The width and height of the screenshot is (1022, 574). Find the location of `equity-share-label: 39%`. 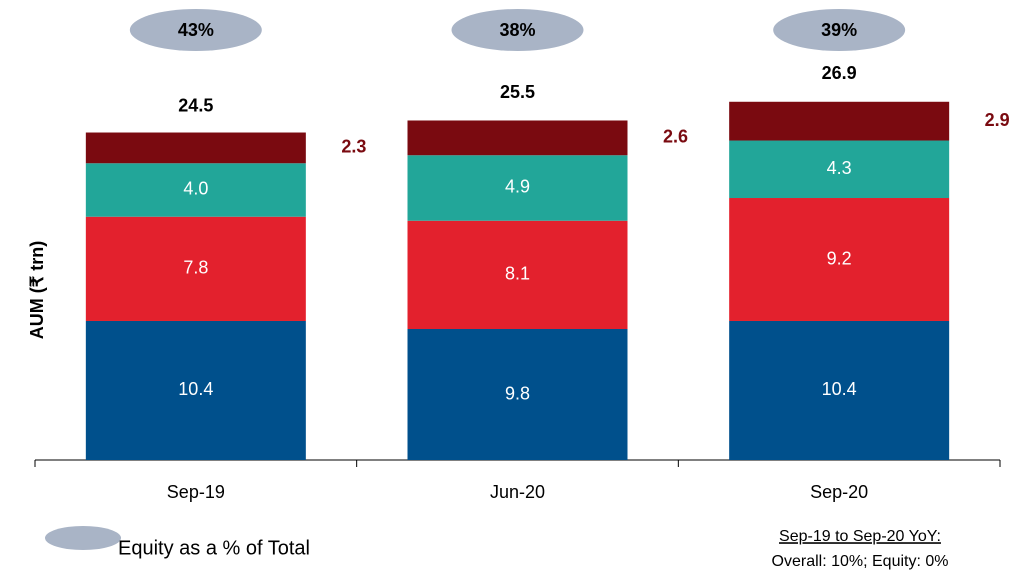

equity-share-label: 39% is located at coordinates (839, 30).